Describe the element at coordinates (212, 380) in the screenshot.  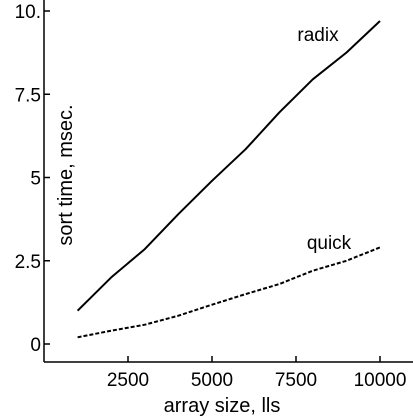
I see `x-tick-label: 5000` at that location.